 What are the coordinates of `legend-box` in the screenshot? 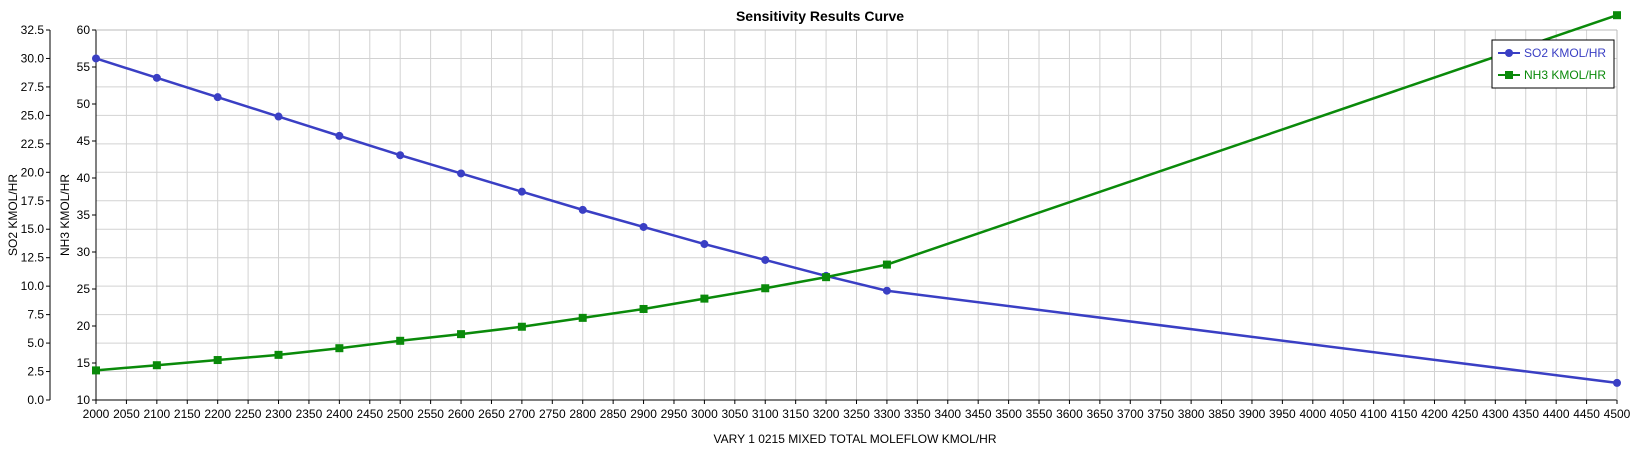 It's located at (1553, 64).